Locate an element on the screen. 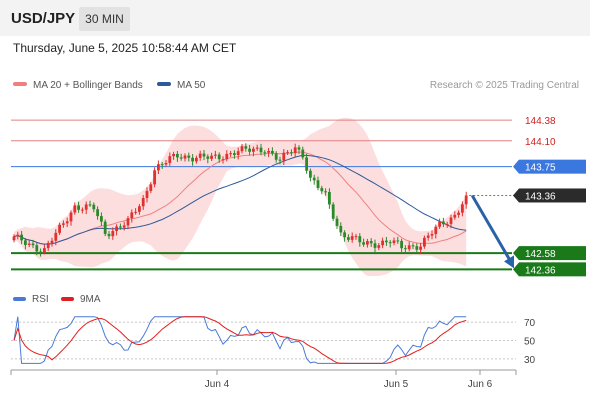  x-axis-label-1: Jun 5 is located at coordinates (396, 384).